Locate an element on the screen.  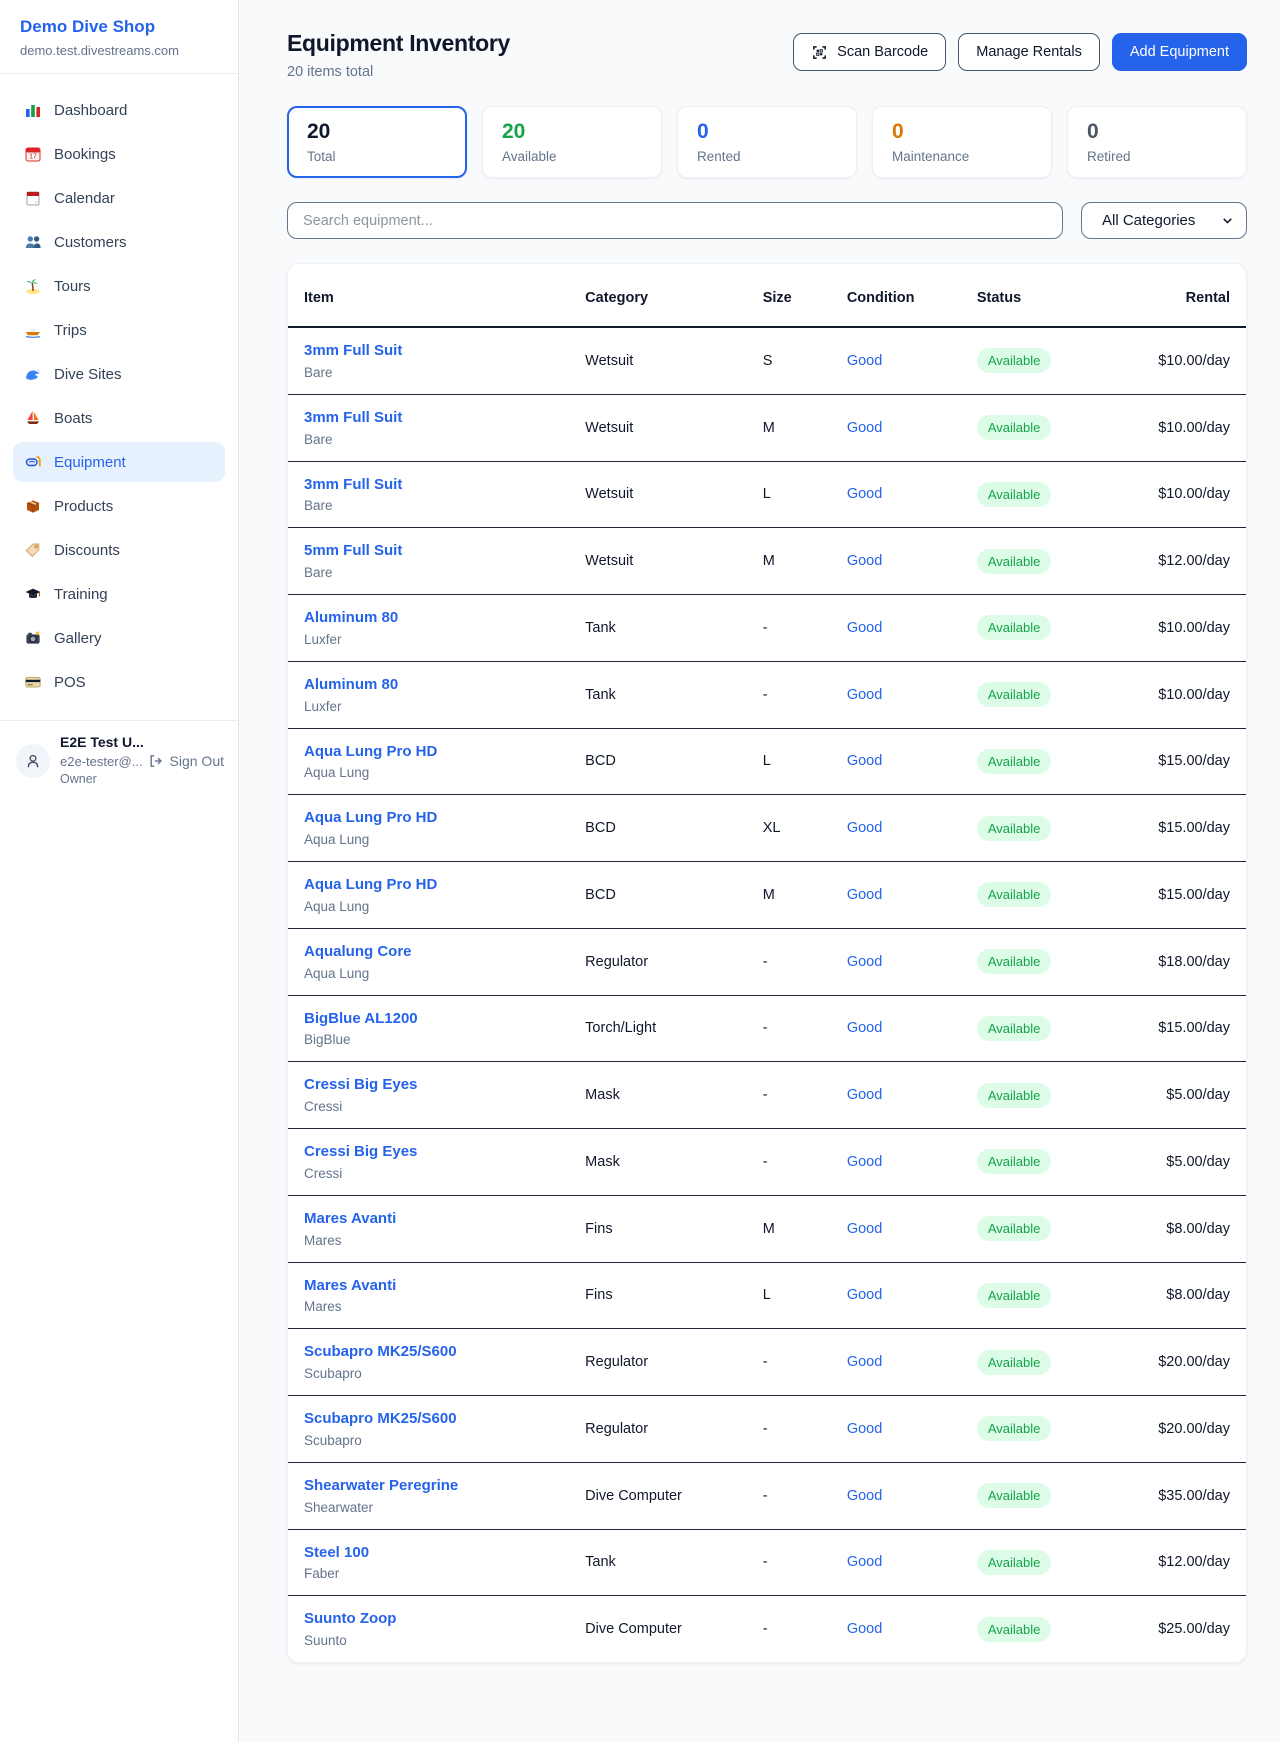
sidebar-item-dashboard: Dashboard is located at coordinates (119, 110).